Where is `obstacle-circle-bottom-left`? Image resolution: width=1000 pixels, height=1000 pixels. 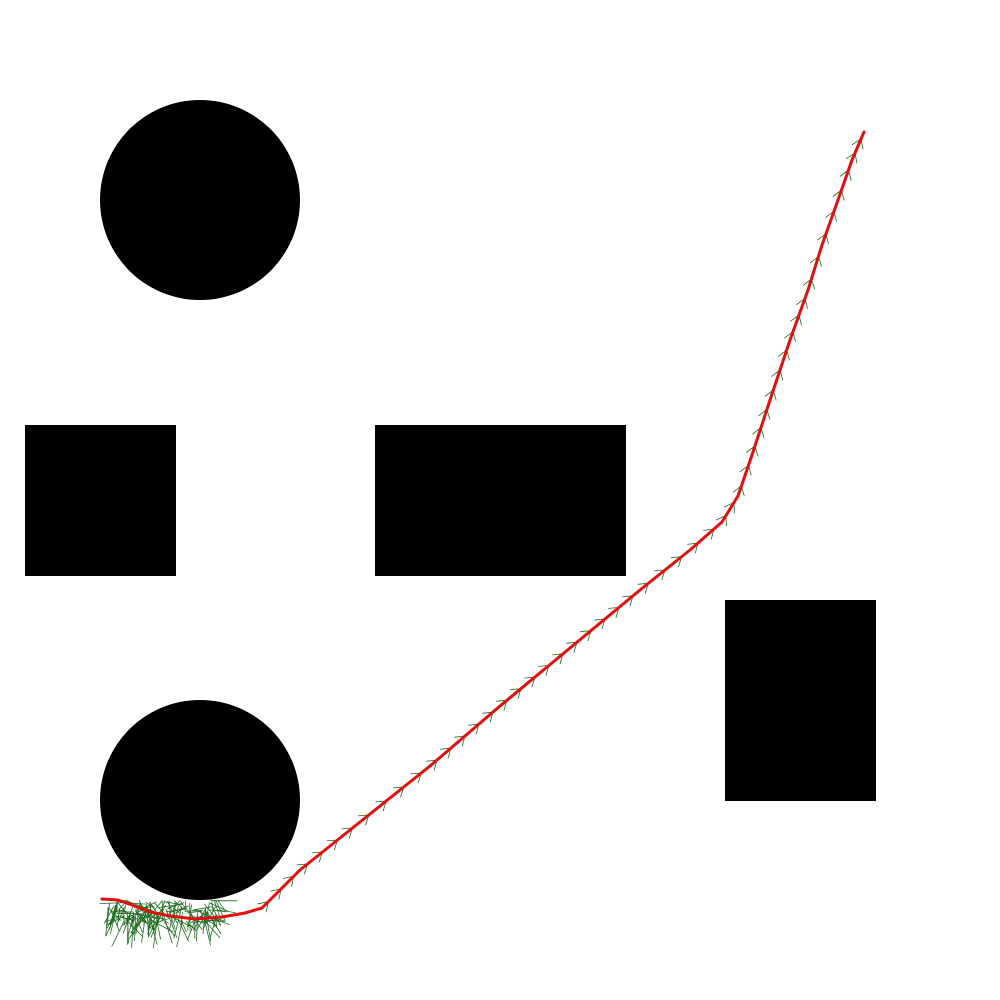 obstacle-circle-bottom-left is located at coordinates (200, 800).